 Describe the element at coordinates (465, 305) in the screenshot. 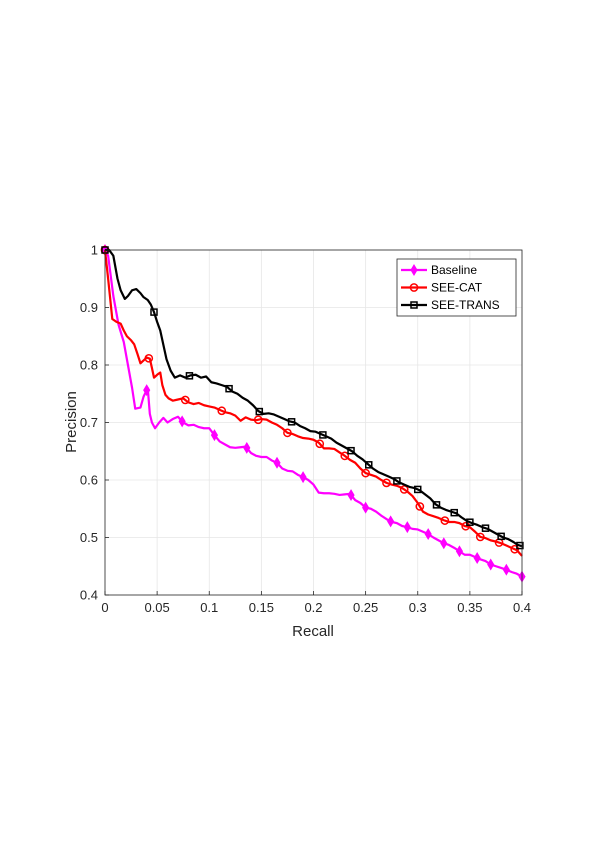

I see `legend-label: SEE-TRANS` at that location.